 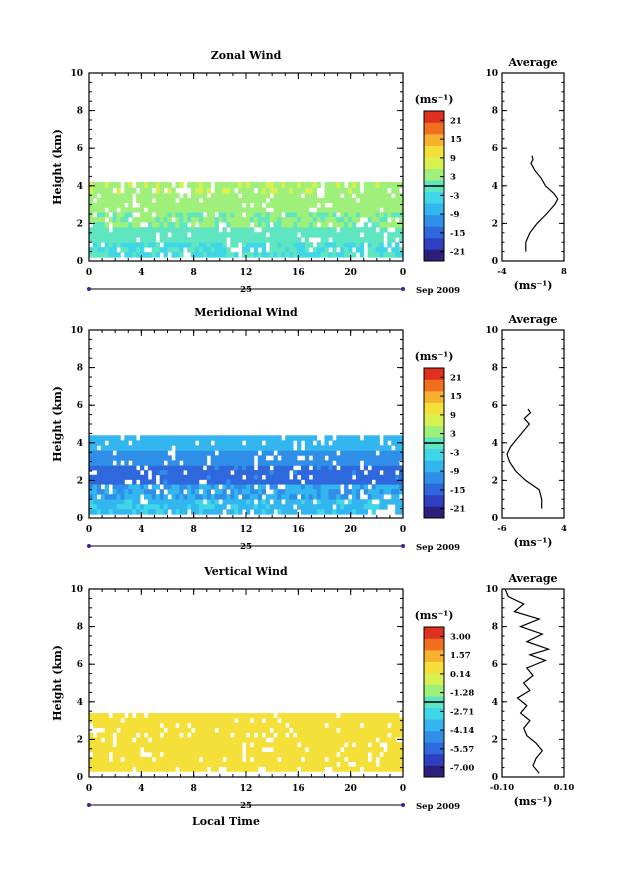 I want to click on colorbar-tick-label: -9, so click(x=455, y=472).